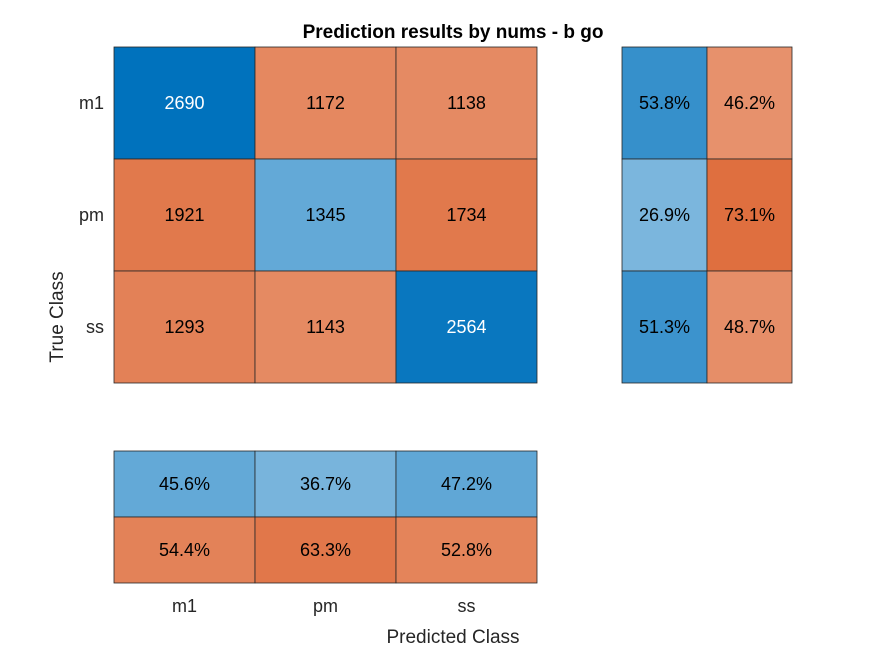 The image size is (875, 656). I want to click on x-tick-label: pm, so click(325, 606).